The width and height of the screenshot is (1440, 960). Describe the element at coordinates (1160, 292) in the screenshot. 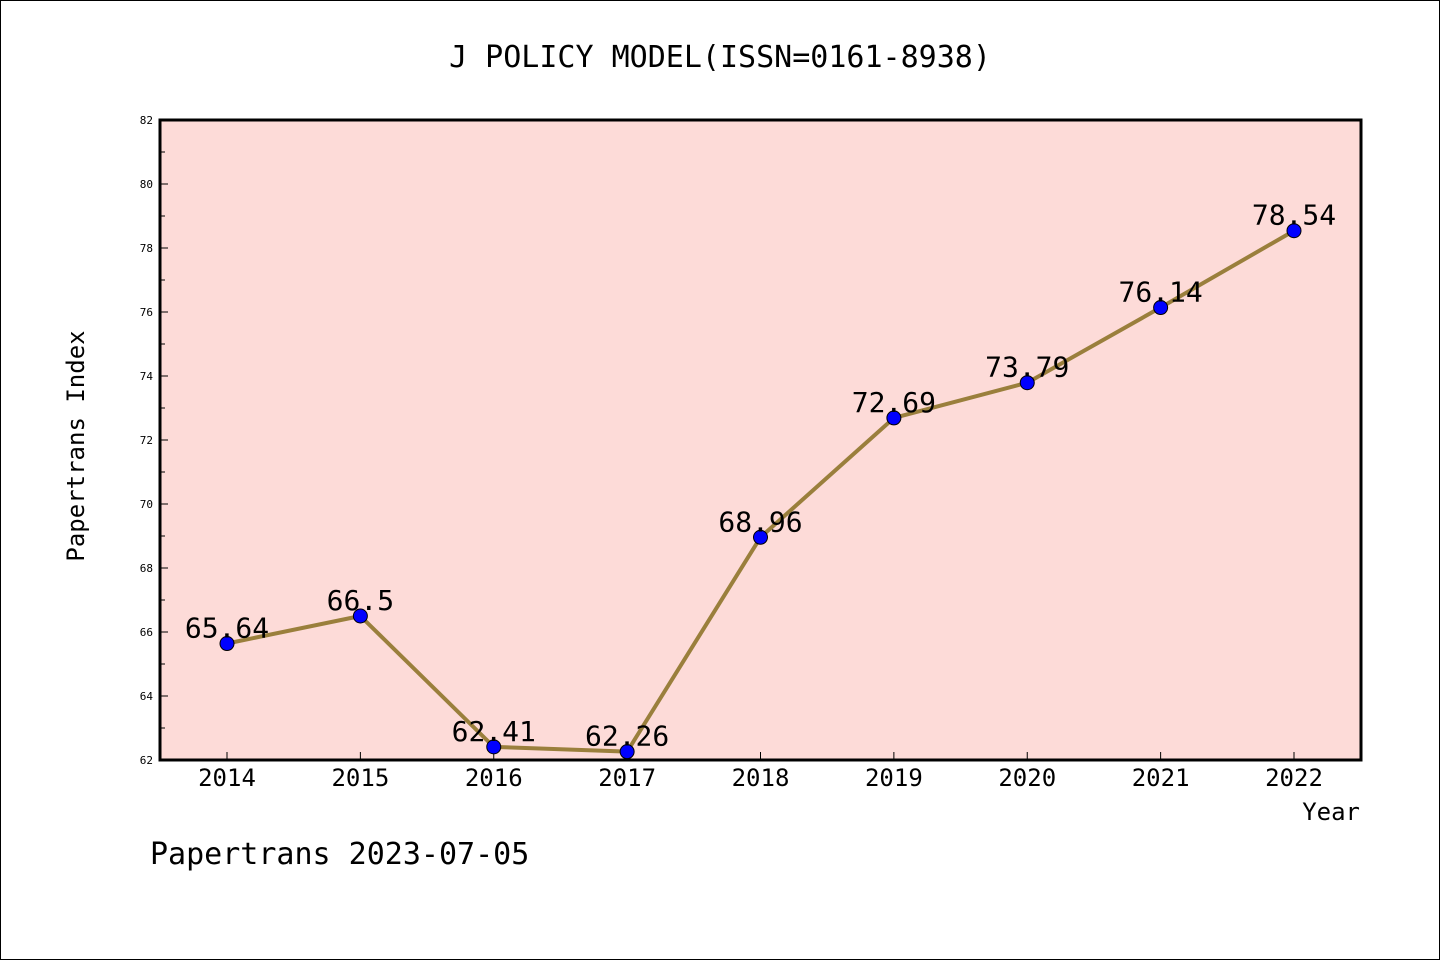

I see `data-label: 76.14` at that location.